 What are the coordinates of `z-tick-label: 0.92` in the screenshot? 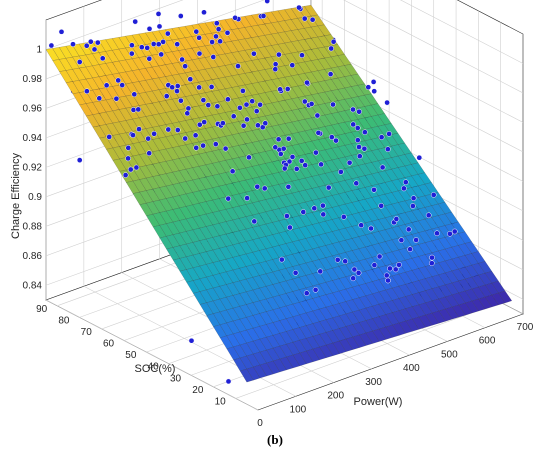 It's located at (33, 167).